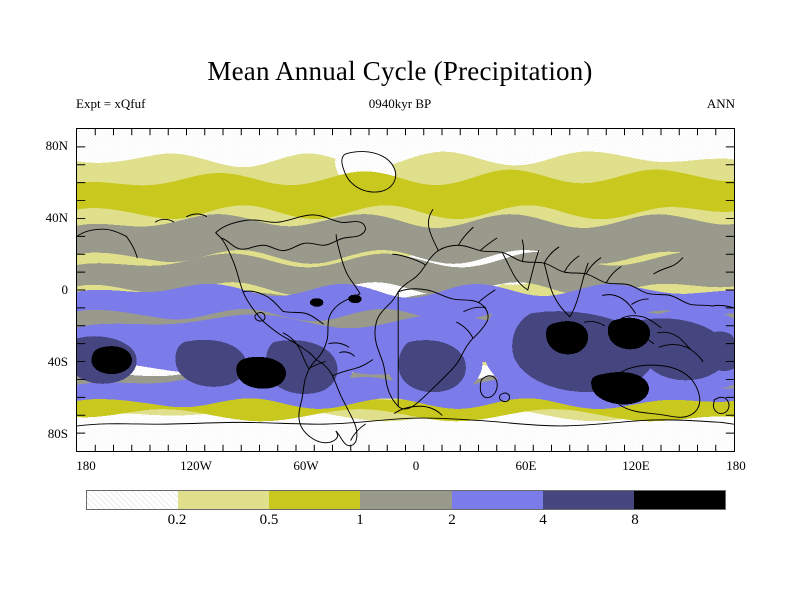 This screenshot has width=800, height=600. What do you see at coordinates (635, 520) in the screenshot?
I see `colorbar-tick-5: 8` at bounding box center [635, 520].